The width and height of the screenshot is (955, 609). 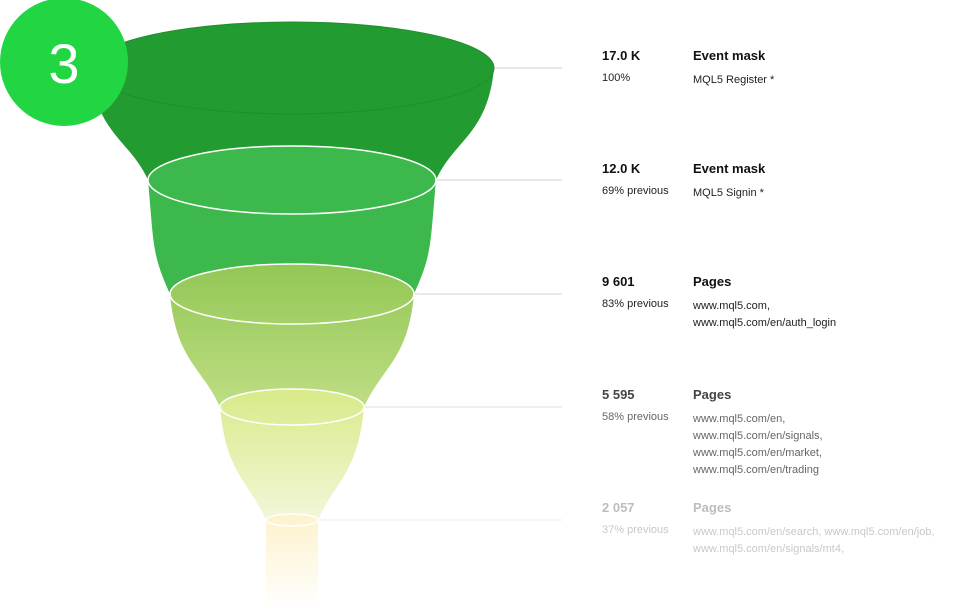 What do you see at coordinates (618, 507) in the screenshot?
I see `stage-value: 2 057` at bounding box center [618, 507].